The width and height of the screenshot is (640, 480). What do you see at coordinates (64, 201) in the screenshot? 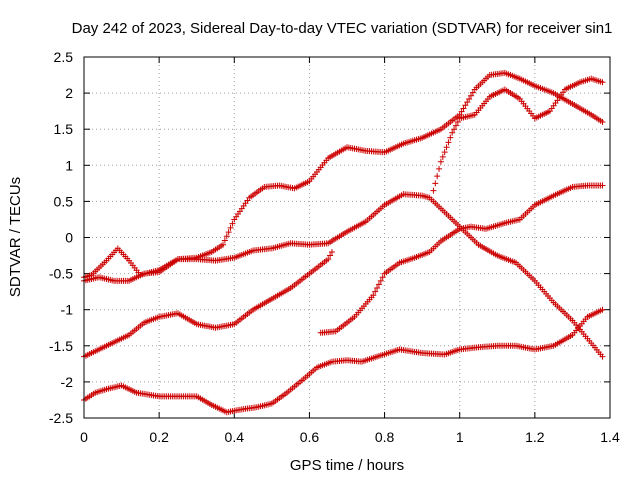
I see `y-tick-label: 0.5` at bounding box center [64, 201].